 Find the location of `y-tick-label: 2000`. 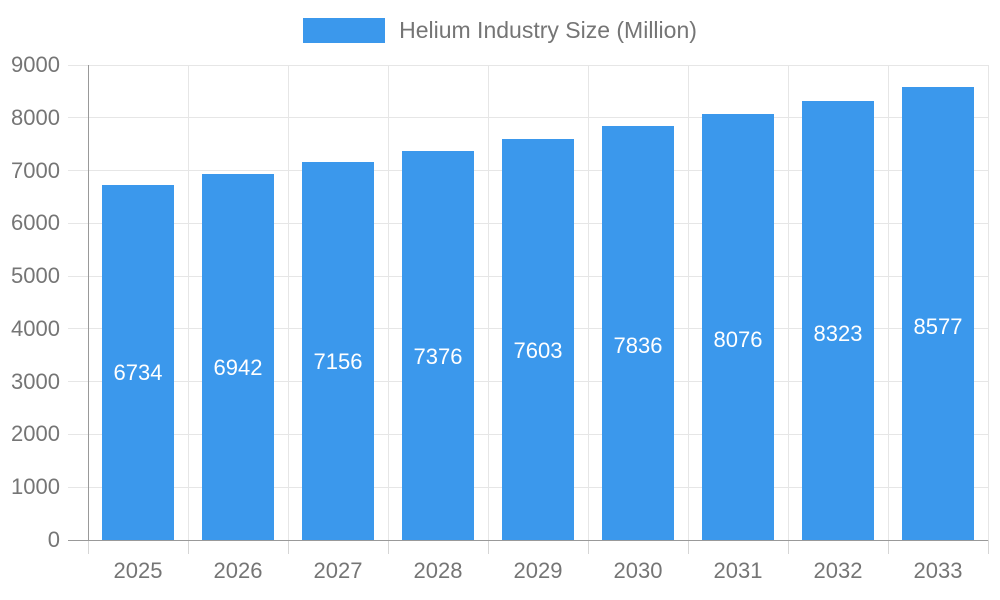

y-tick-label: 2000 is located at coordinates (35, 434).